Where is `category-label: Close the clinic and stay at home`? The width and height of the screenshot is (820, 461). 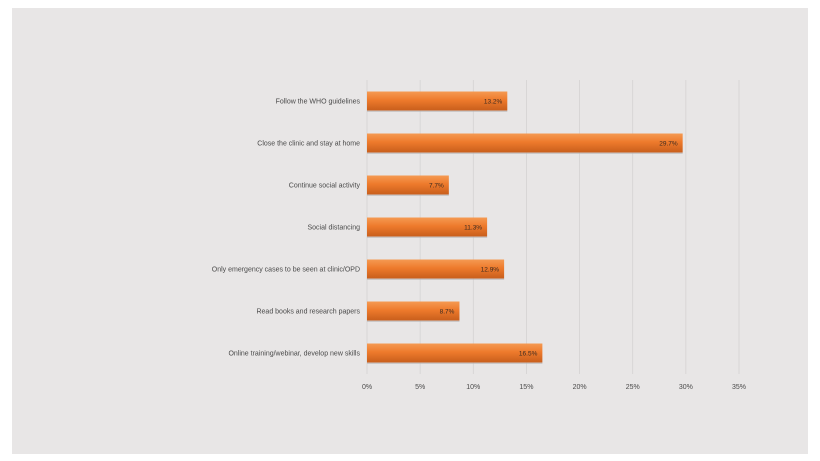 category-label: Close the clinic and stay at home is located at coordinates (308, 144).